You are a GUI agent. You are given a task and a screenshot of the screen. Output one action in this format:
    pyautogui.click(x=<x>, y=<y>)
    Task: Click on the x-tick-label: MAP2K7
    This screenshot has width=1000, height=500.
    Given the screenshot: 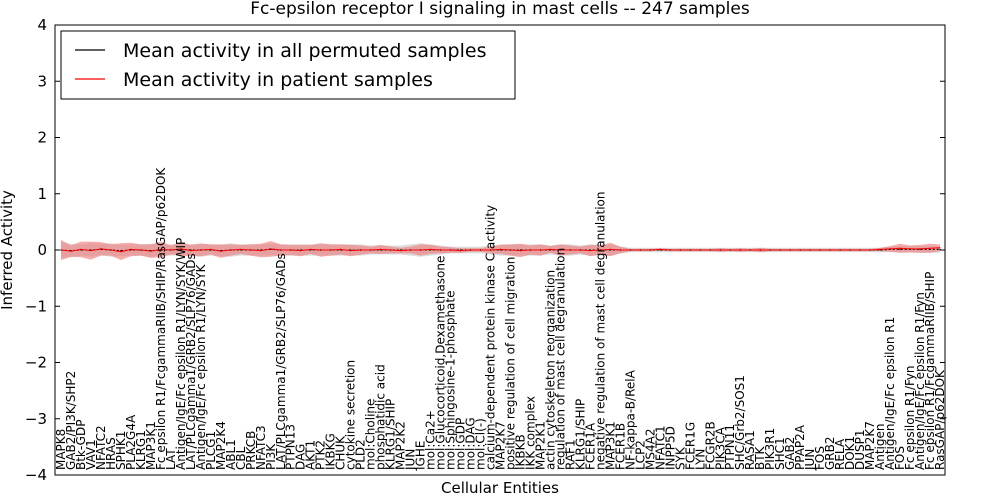 What is the action you would take?
    pyautogui.click(x=870, y=445)
    